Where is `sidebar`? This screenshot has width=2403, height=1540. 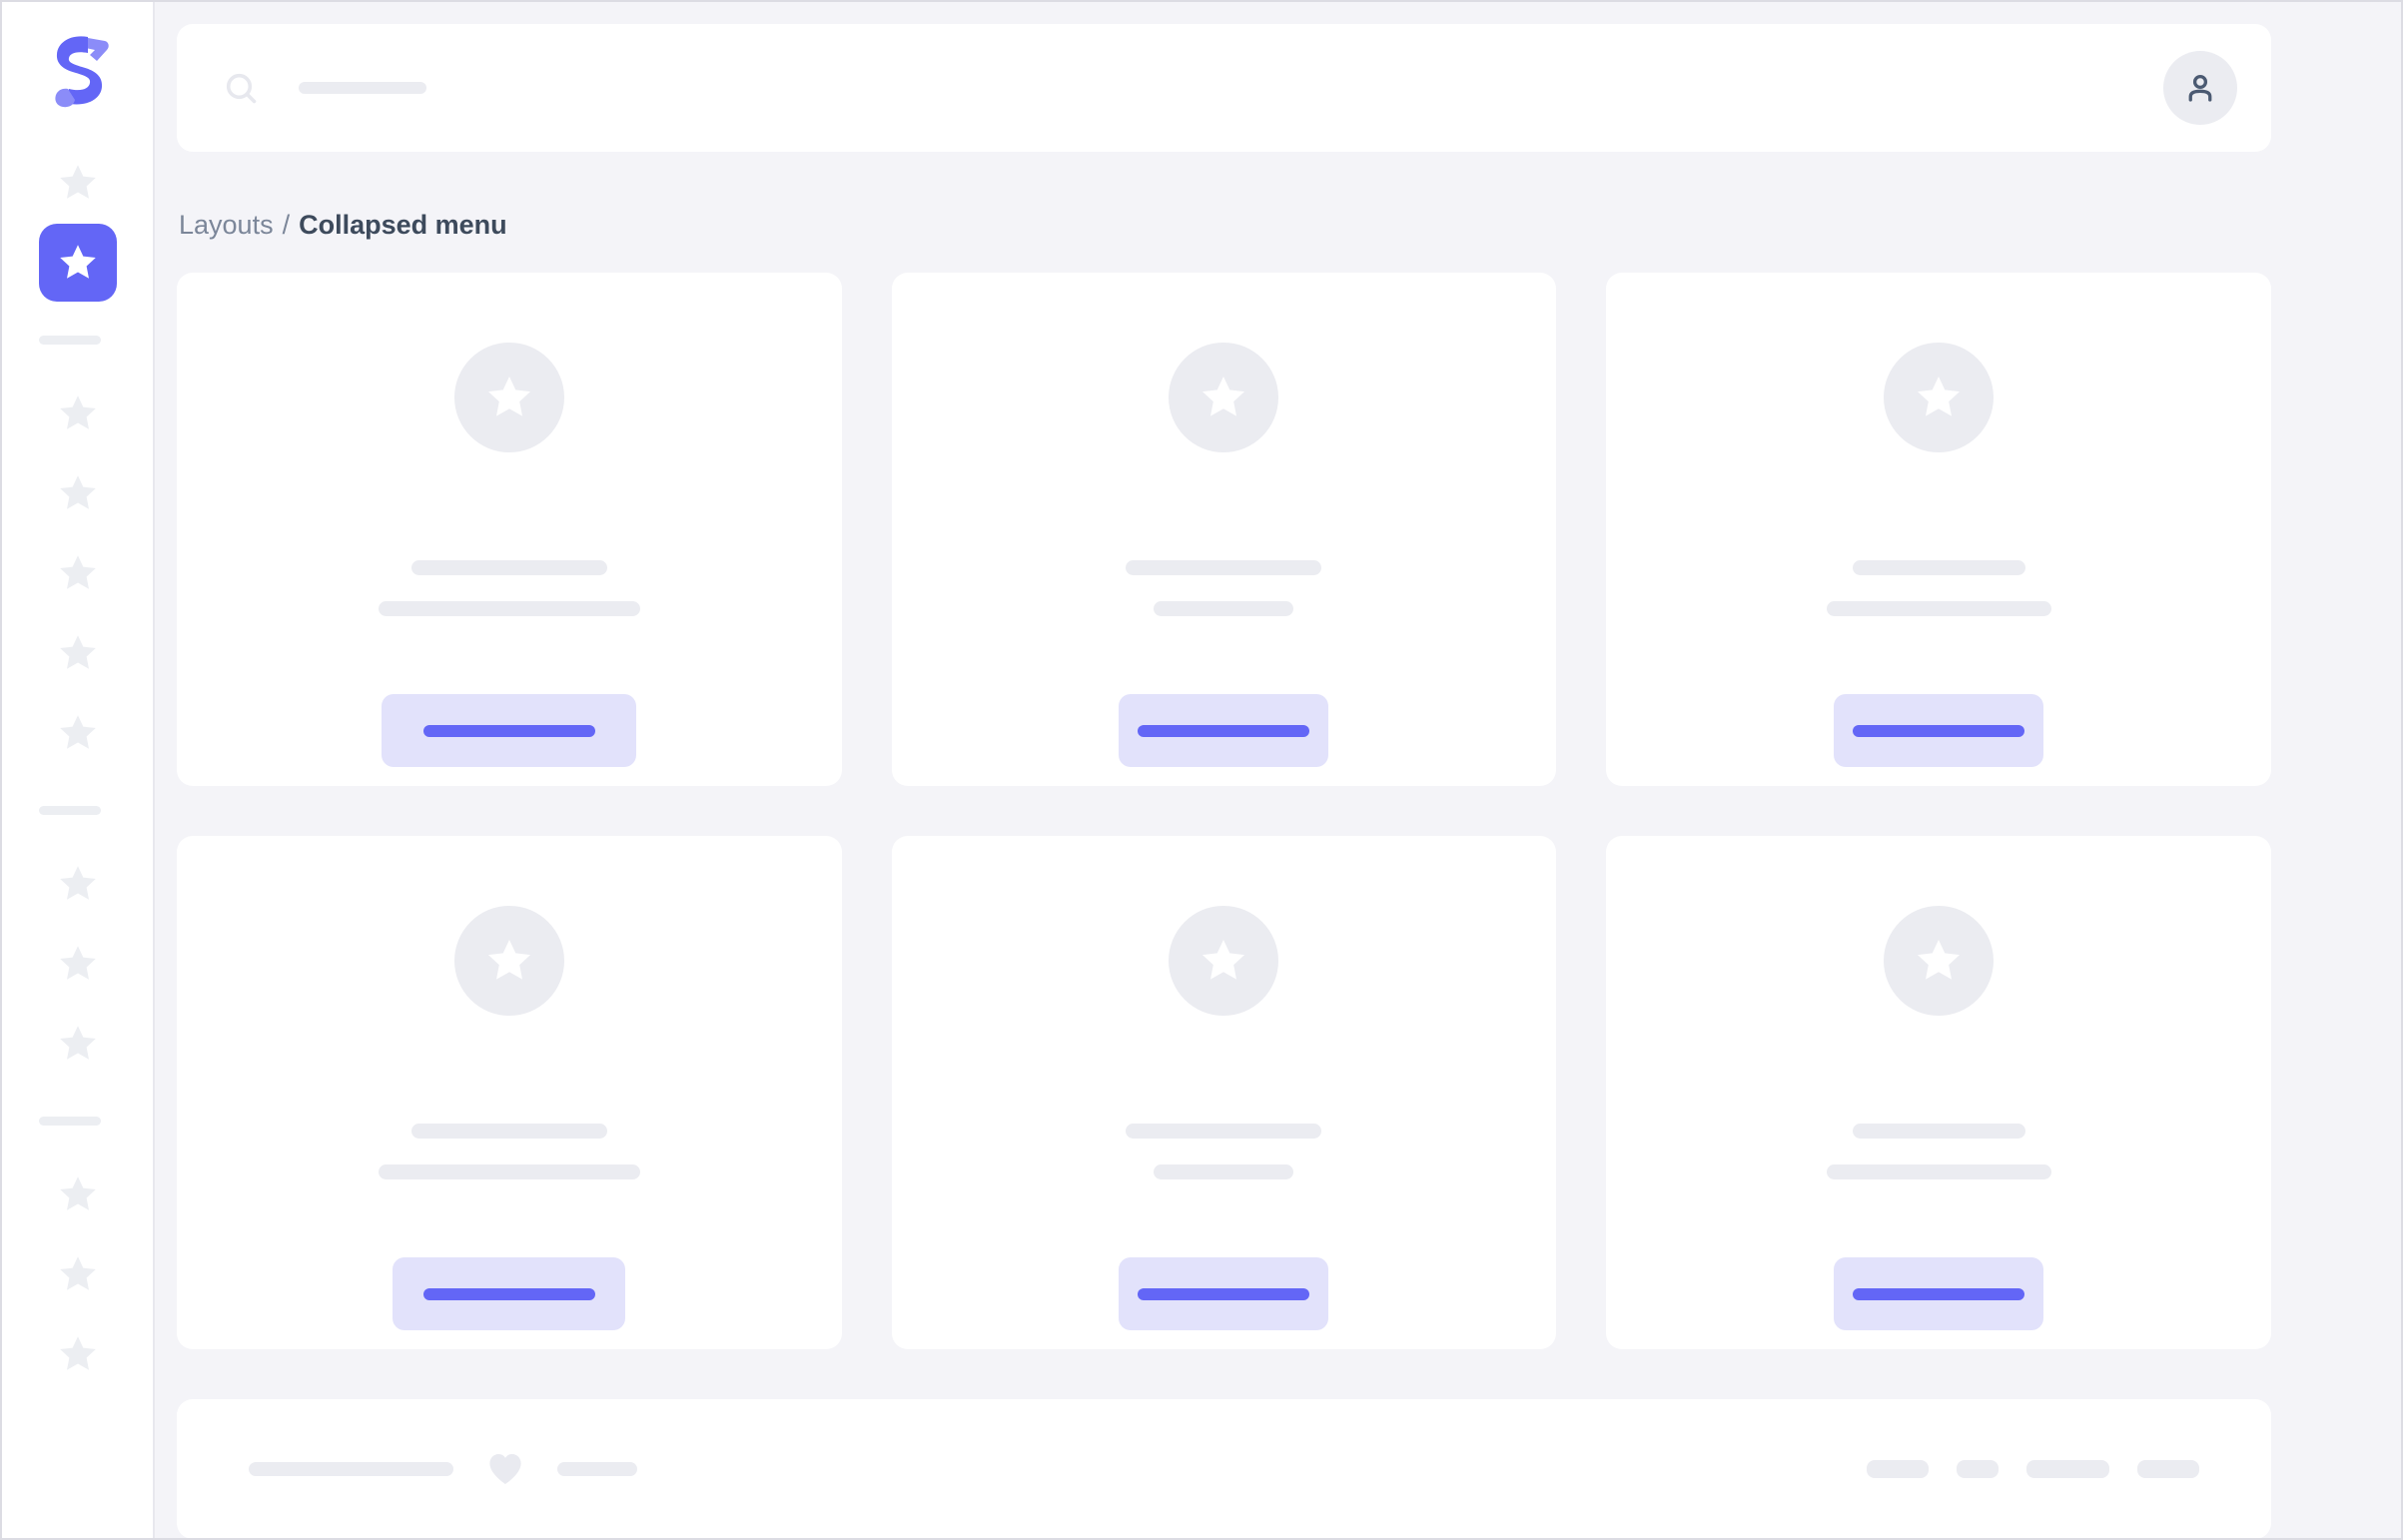 sidebar is located at coordinates (78, 770).